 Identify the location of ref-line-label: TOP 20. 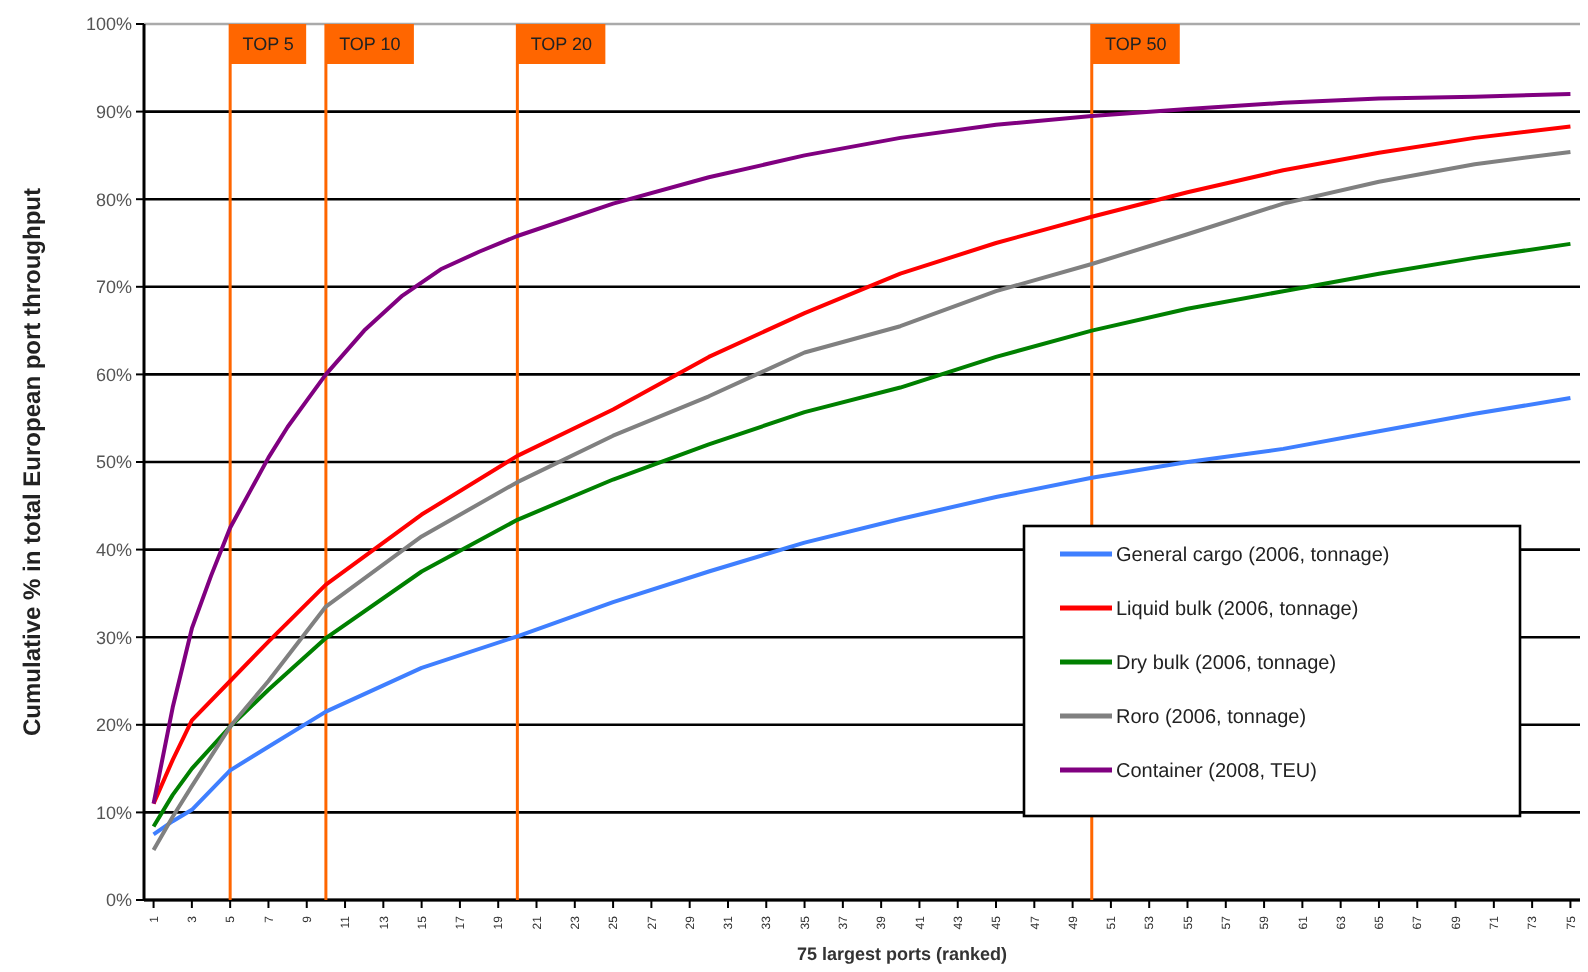
(561, 44).